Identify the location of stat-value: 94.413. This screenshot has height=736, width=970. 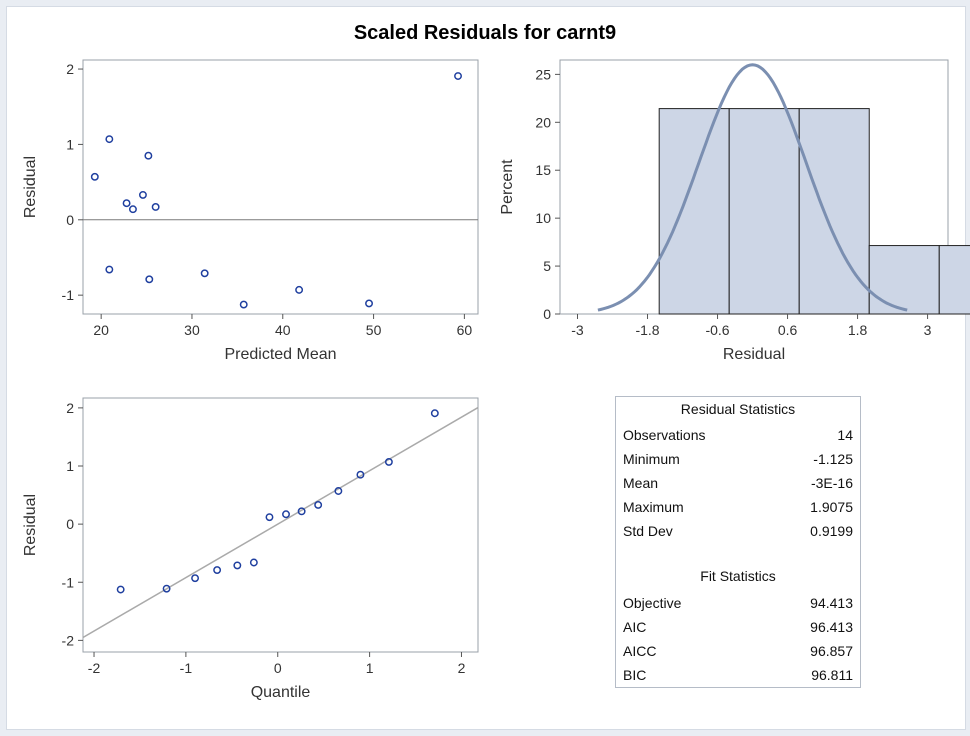
(831, 603).